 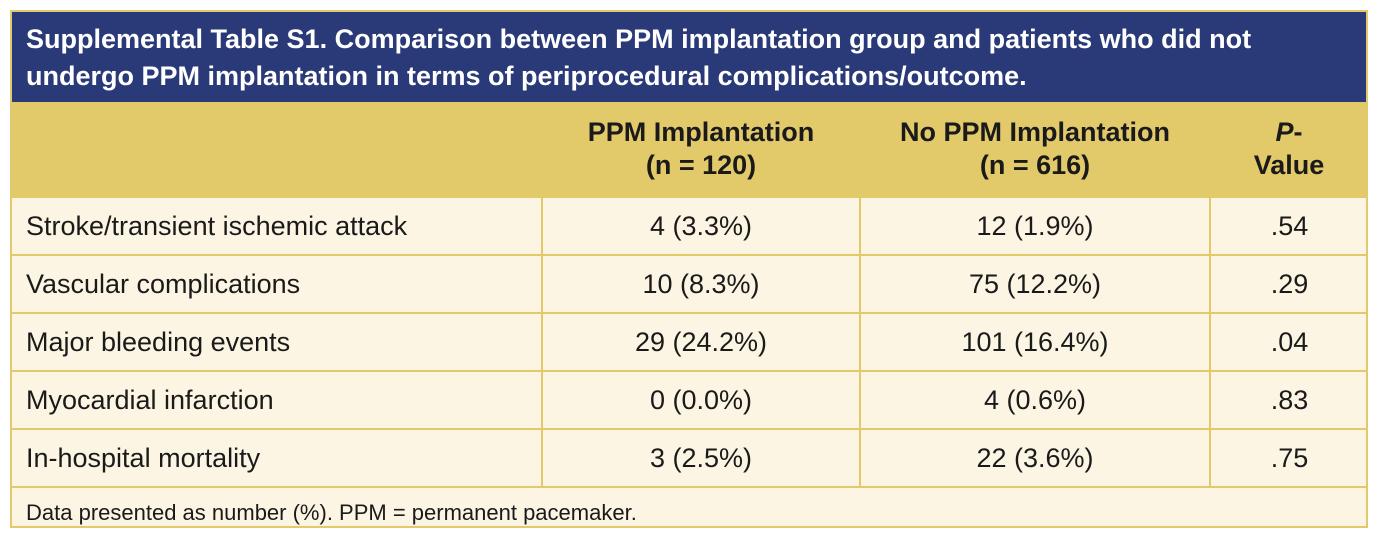 What do you see at coordinates (1034, 225) in the screenshot?
I see `cell-no-ppm: 12 (1.9%)` at bounding box center [1034, 225].